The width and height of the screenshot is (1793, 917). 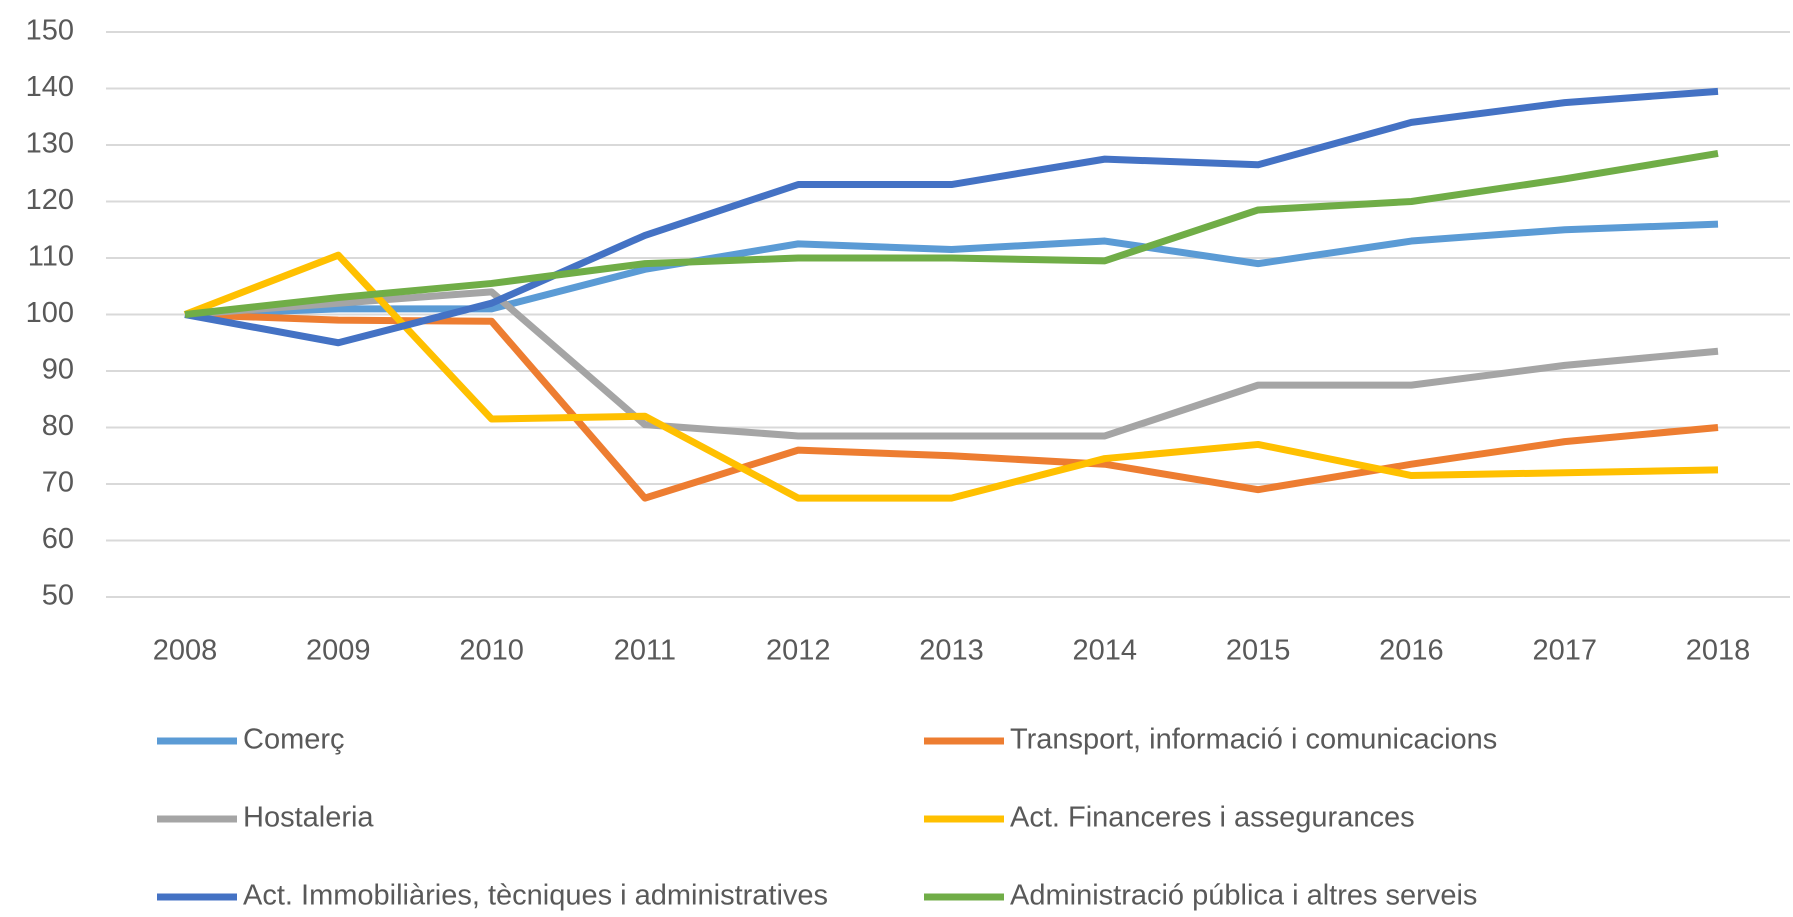 What do you see at coordinates (58, 539) in the screenshot?
I see `y-tick-label: 60` at bounding box center [58, 539].